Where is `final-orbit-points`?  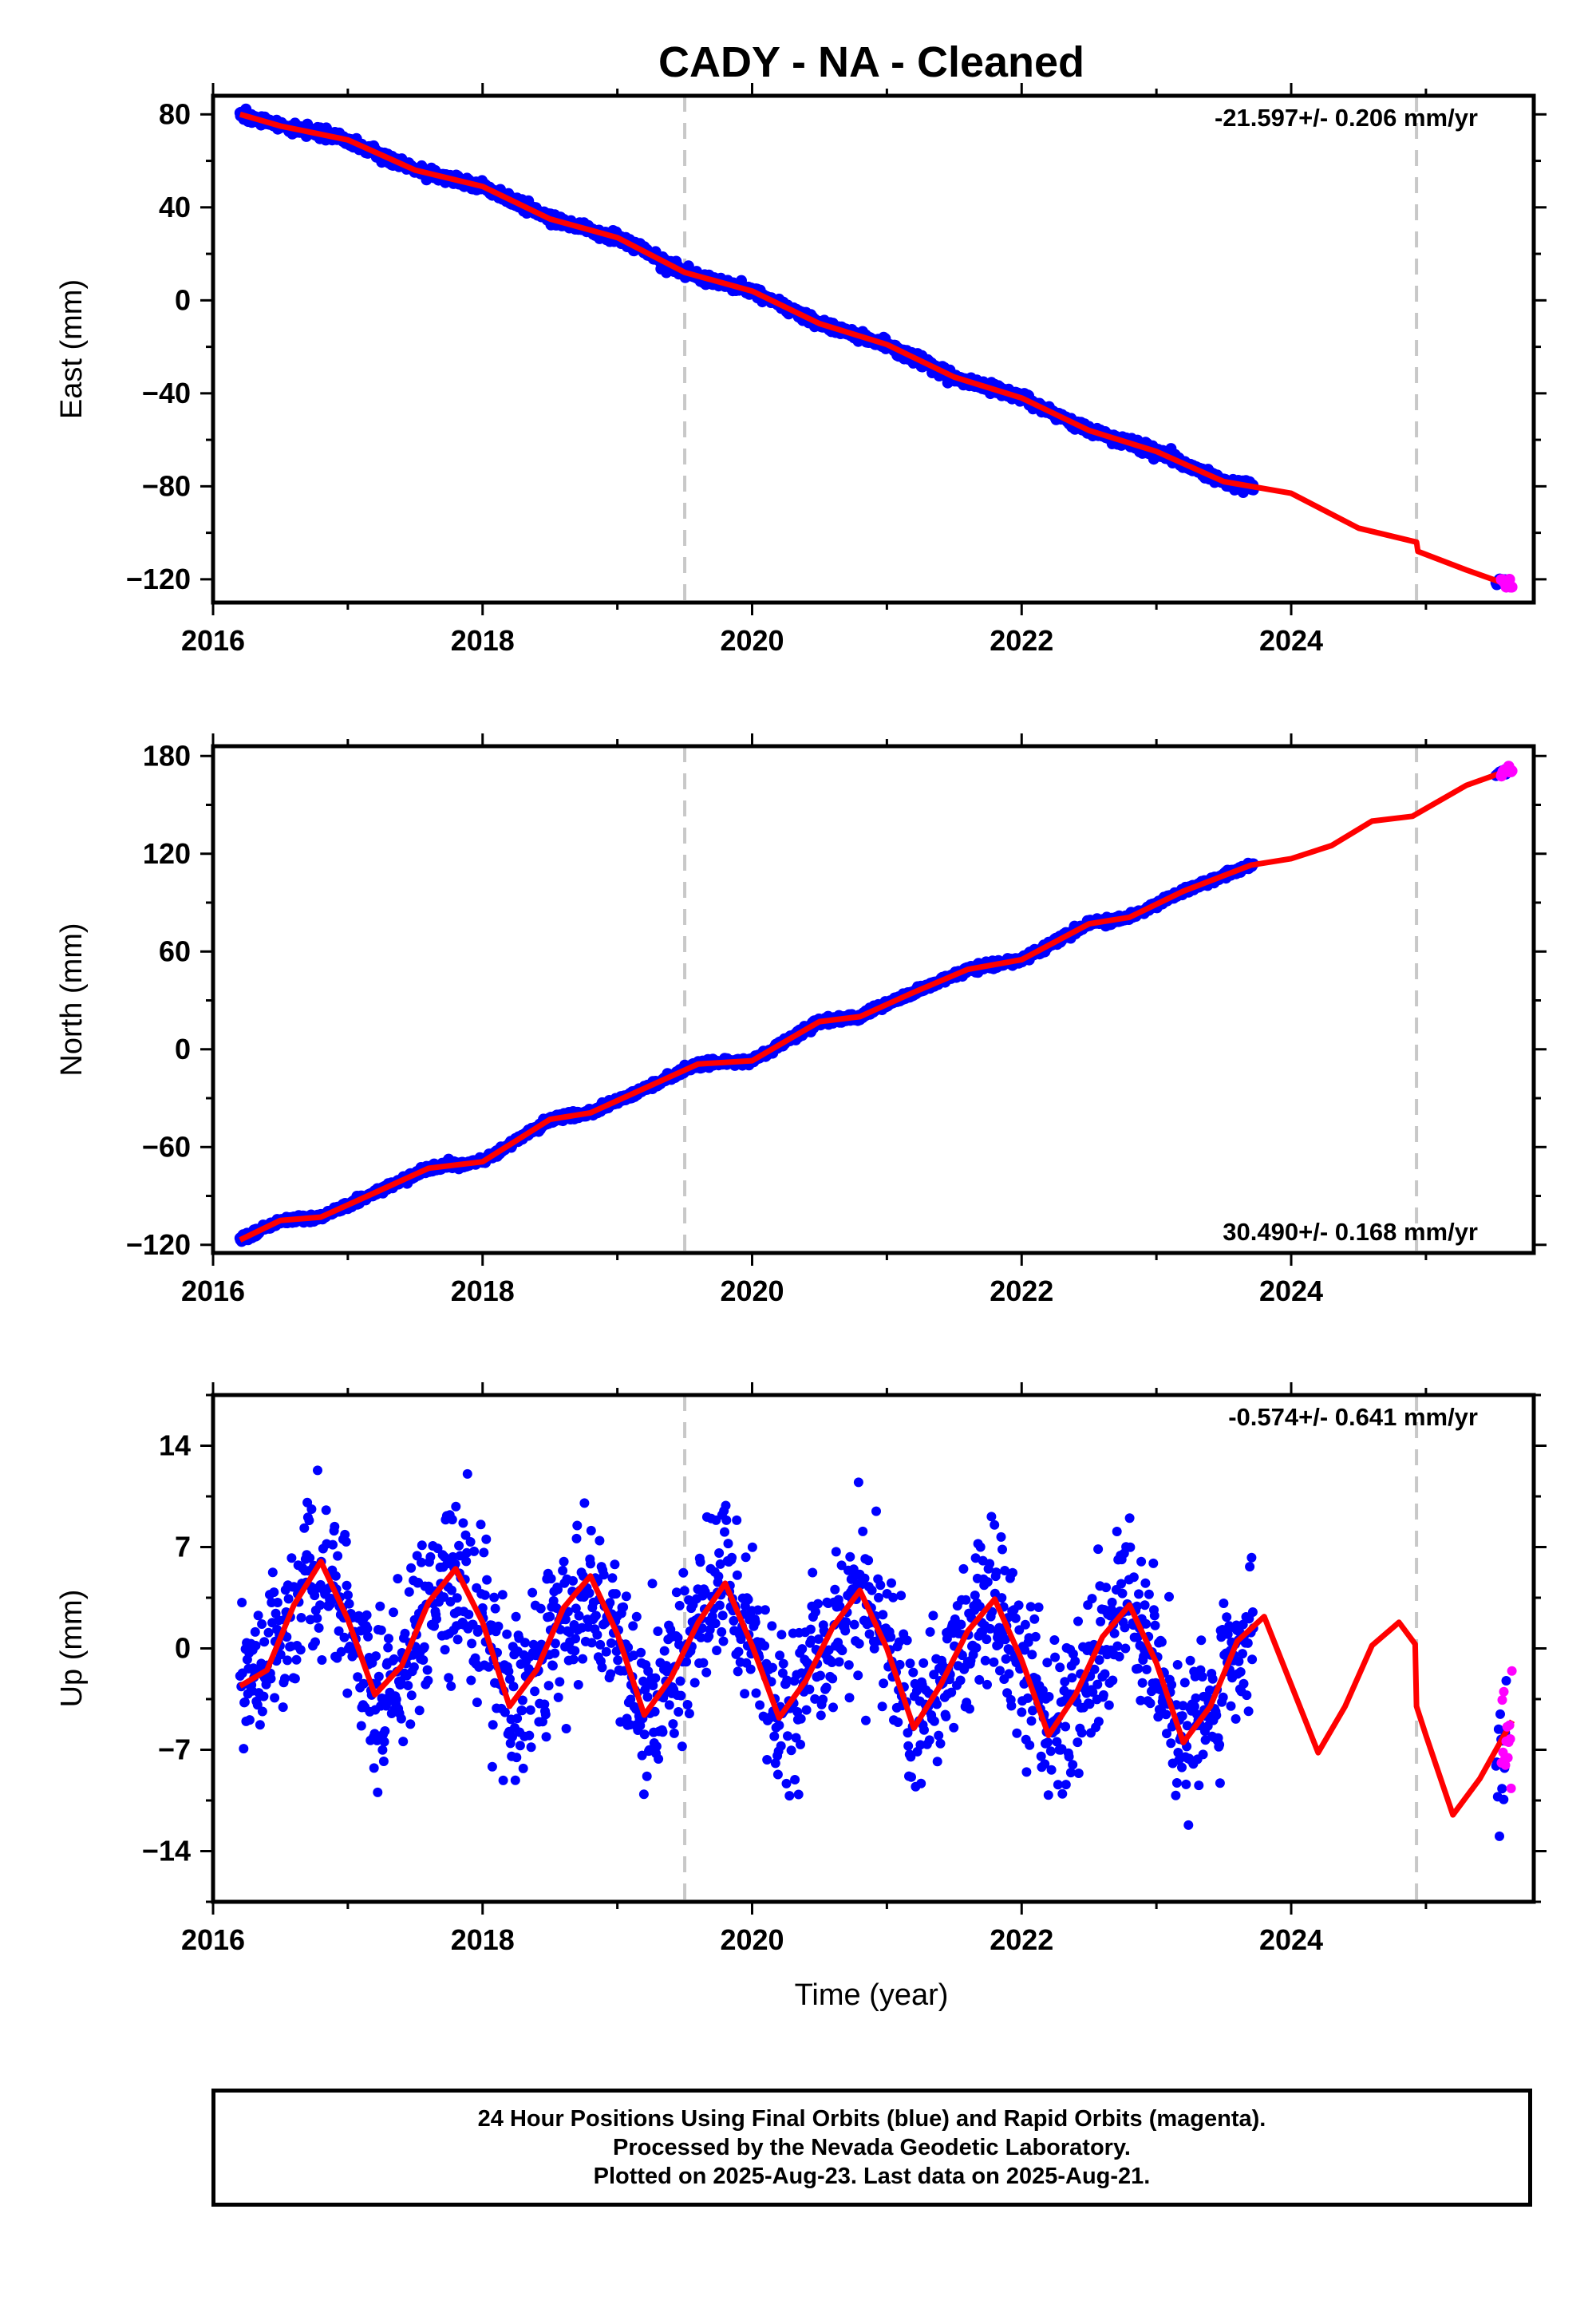 final-orbit-points is located at coordinates (873, 1653).